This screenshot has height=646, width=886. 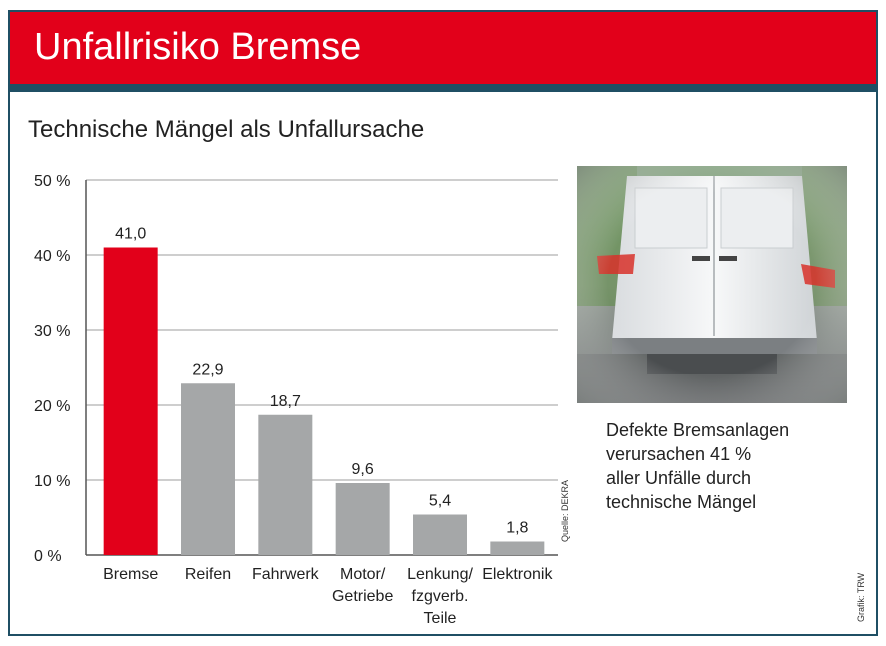 What do you see at coordinates (226, 129) in the screenshot?
I see `chart-subtitle: Technische Mängel als Unfallursache` at bounding box center [226, 129].